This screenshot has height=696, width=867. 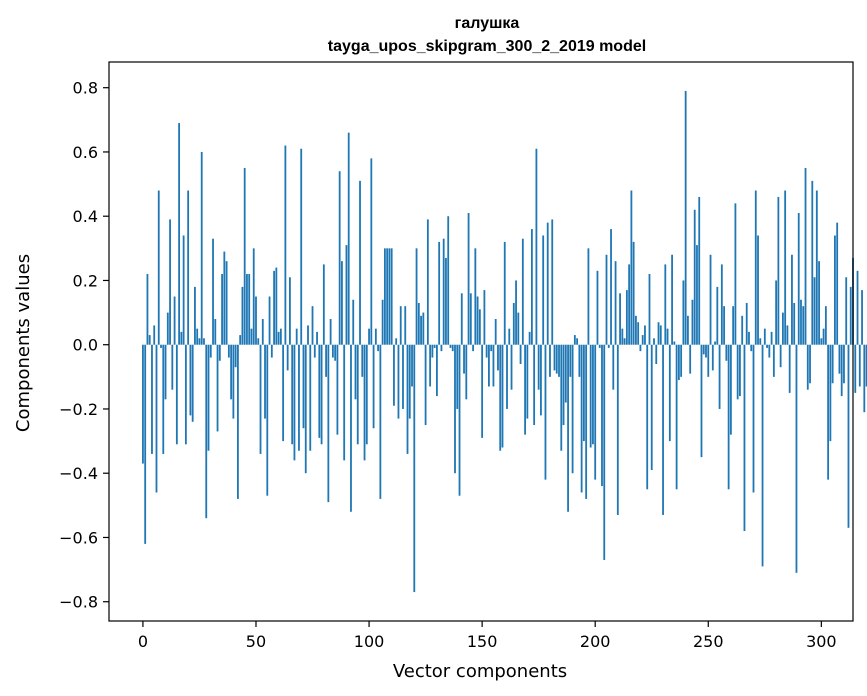 What do you see at coordinates (143, 641) in the screenshot?
I see `x-tick-label: 0` at bounding box center [143, 641].